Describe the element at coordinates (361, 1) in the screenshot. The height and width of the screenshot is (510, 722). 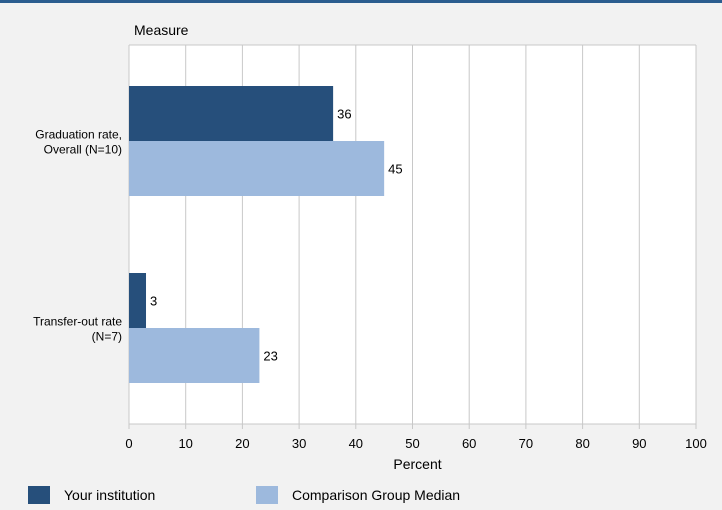
I see `top-accent-rule` at that location.